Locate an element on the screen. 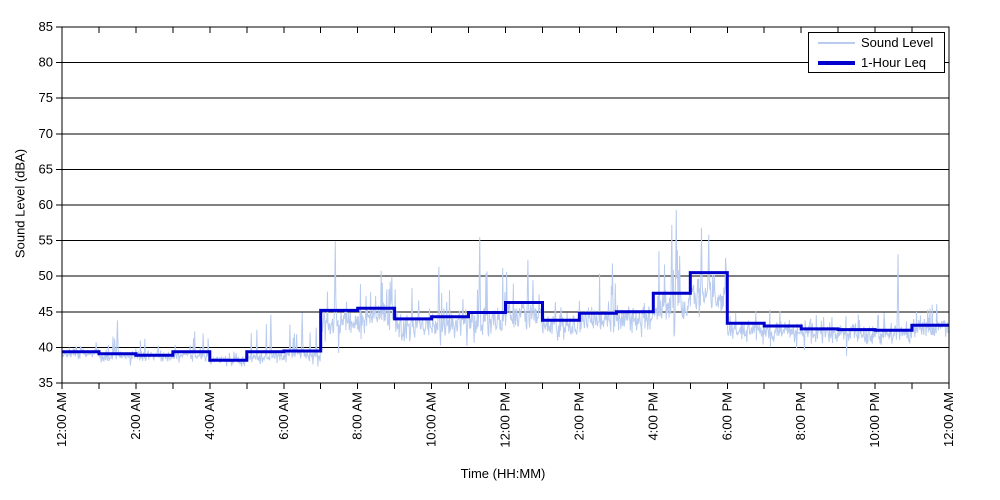 The width and height of the screenshot is (1000, 500). x-tick-label: 6:00 PM is located at coordinates (726, 416).